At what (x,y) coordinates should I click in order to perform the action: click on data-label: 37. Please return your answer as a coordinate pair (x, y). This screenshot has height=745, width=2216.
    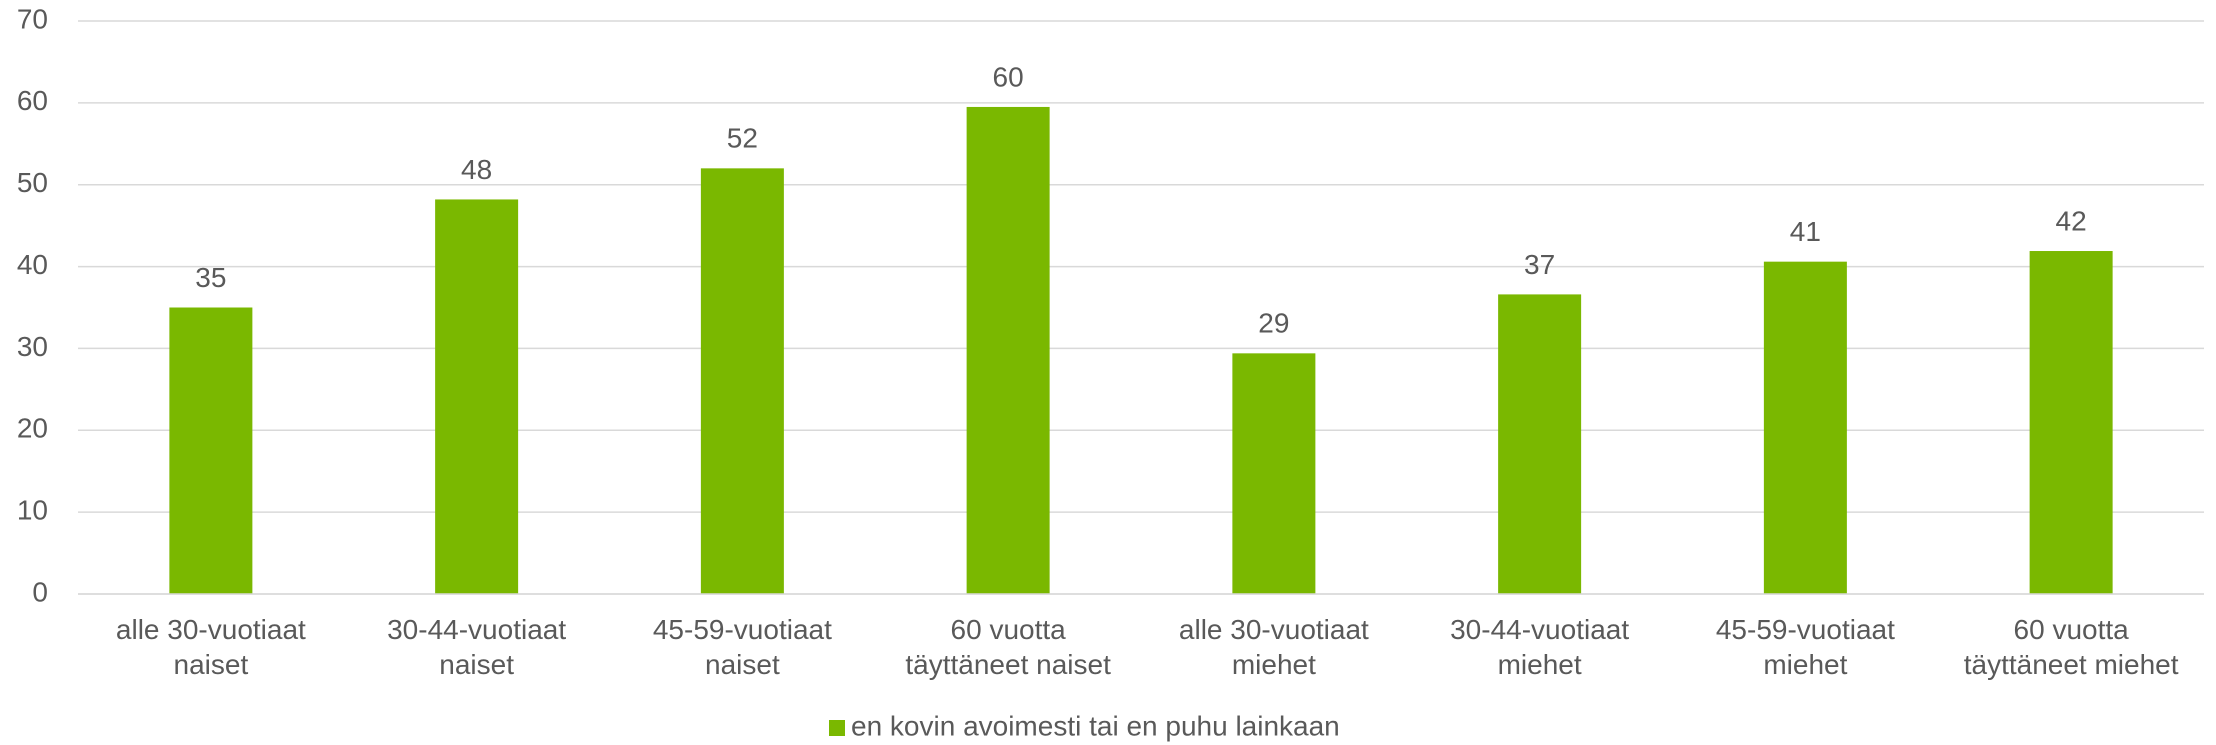
    Looking at the image, I should click on (1539, 264).